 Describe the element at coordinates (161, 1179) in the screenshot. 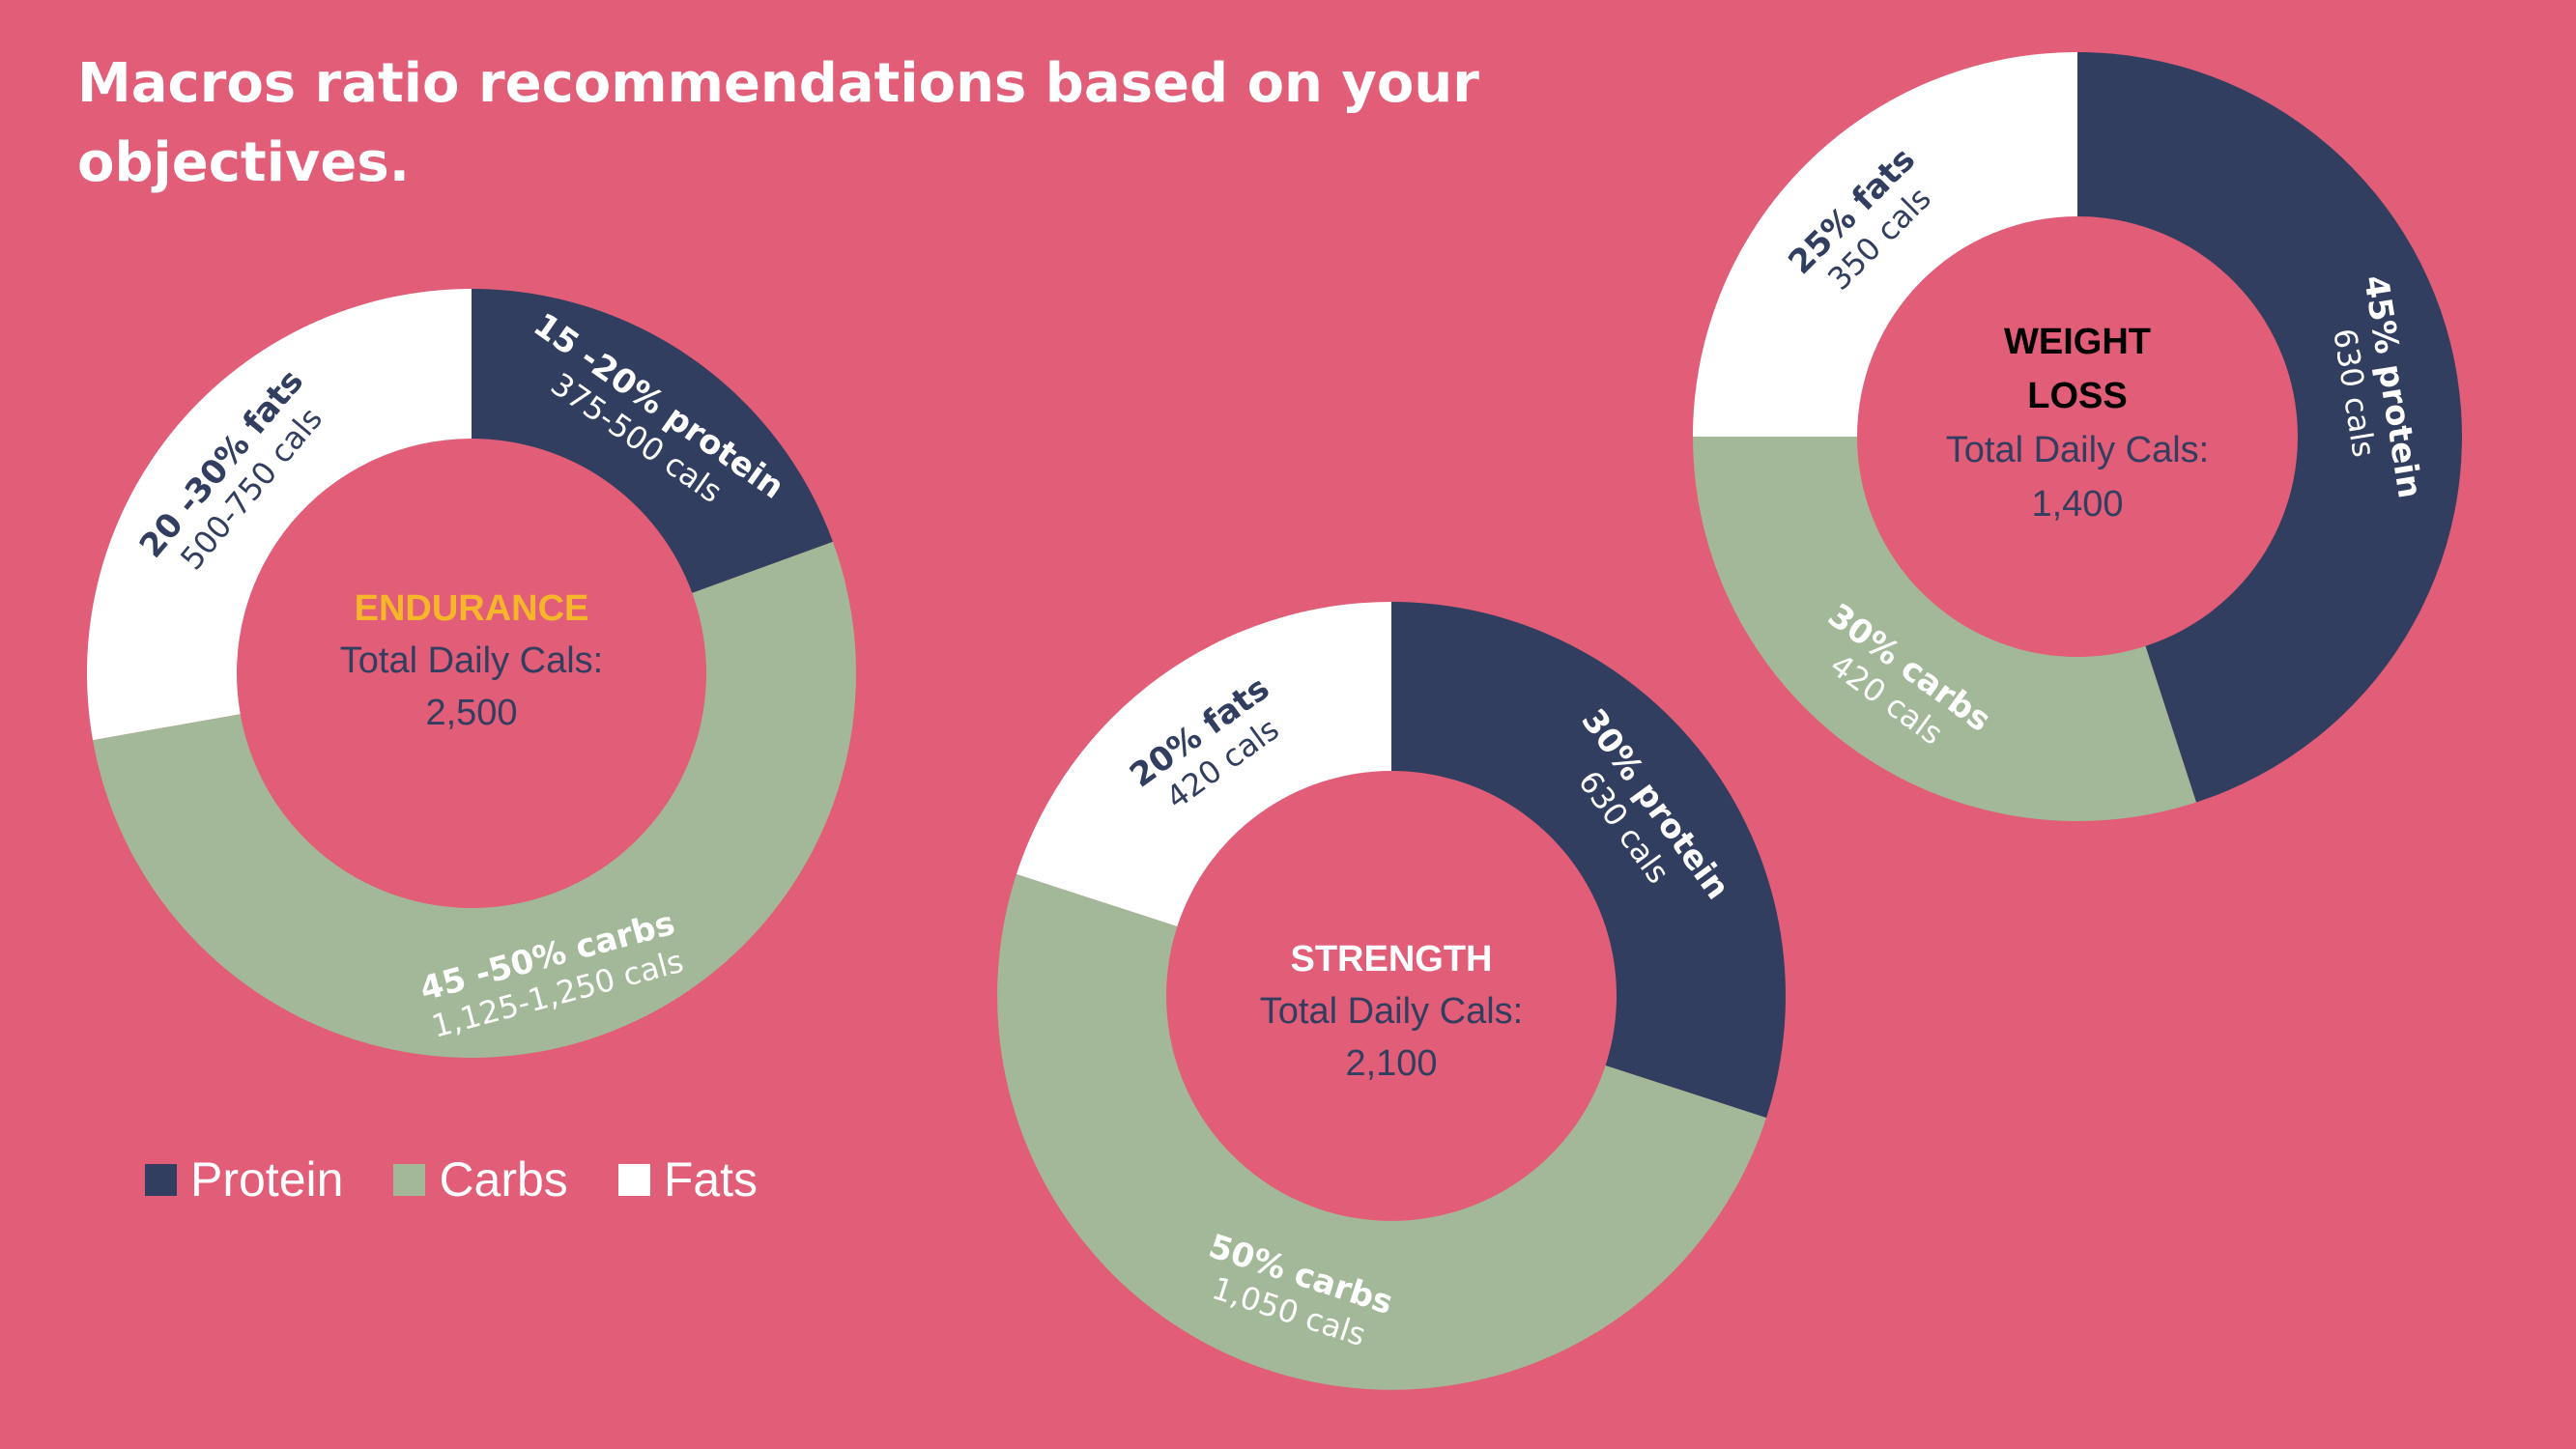

I see `legend-swatch-protein` at that location.